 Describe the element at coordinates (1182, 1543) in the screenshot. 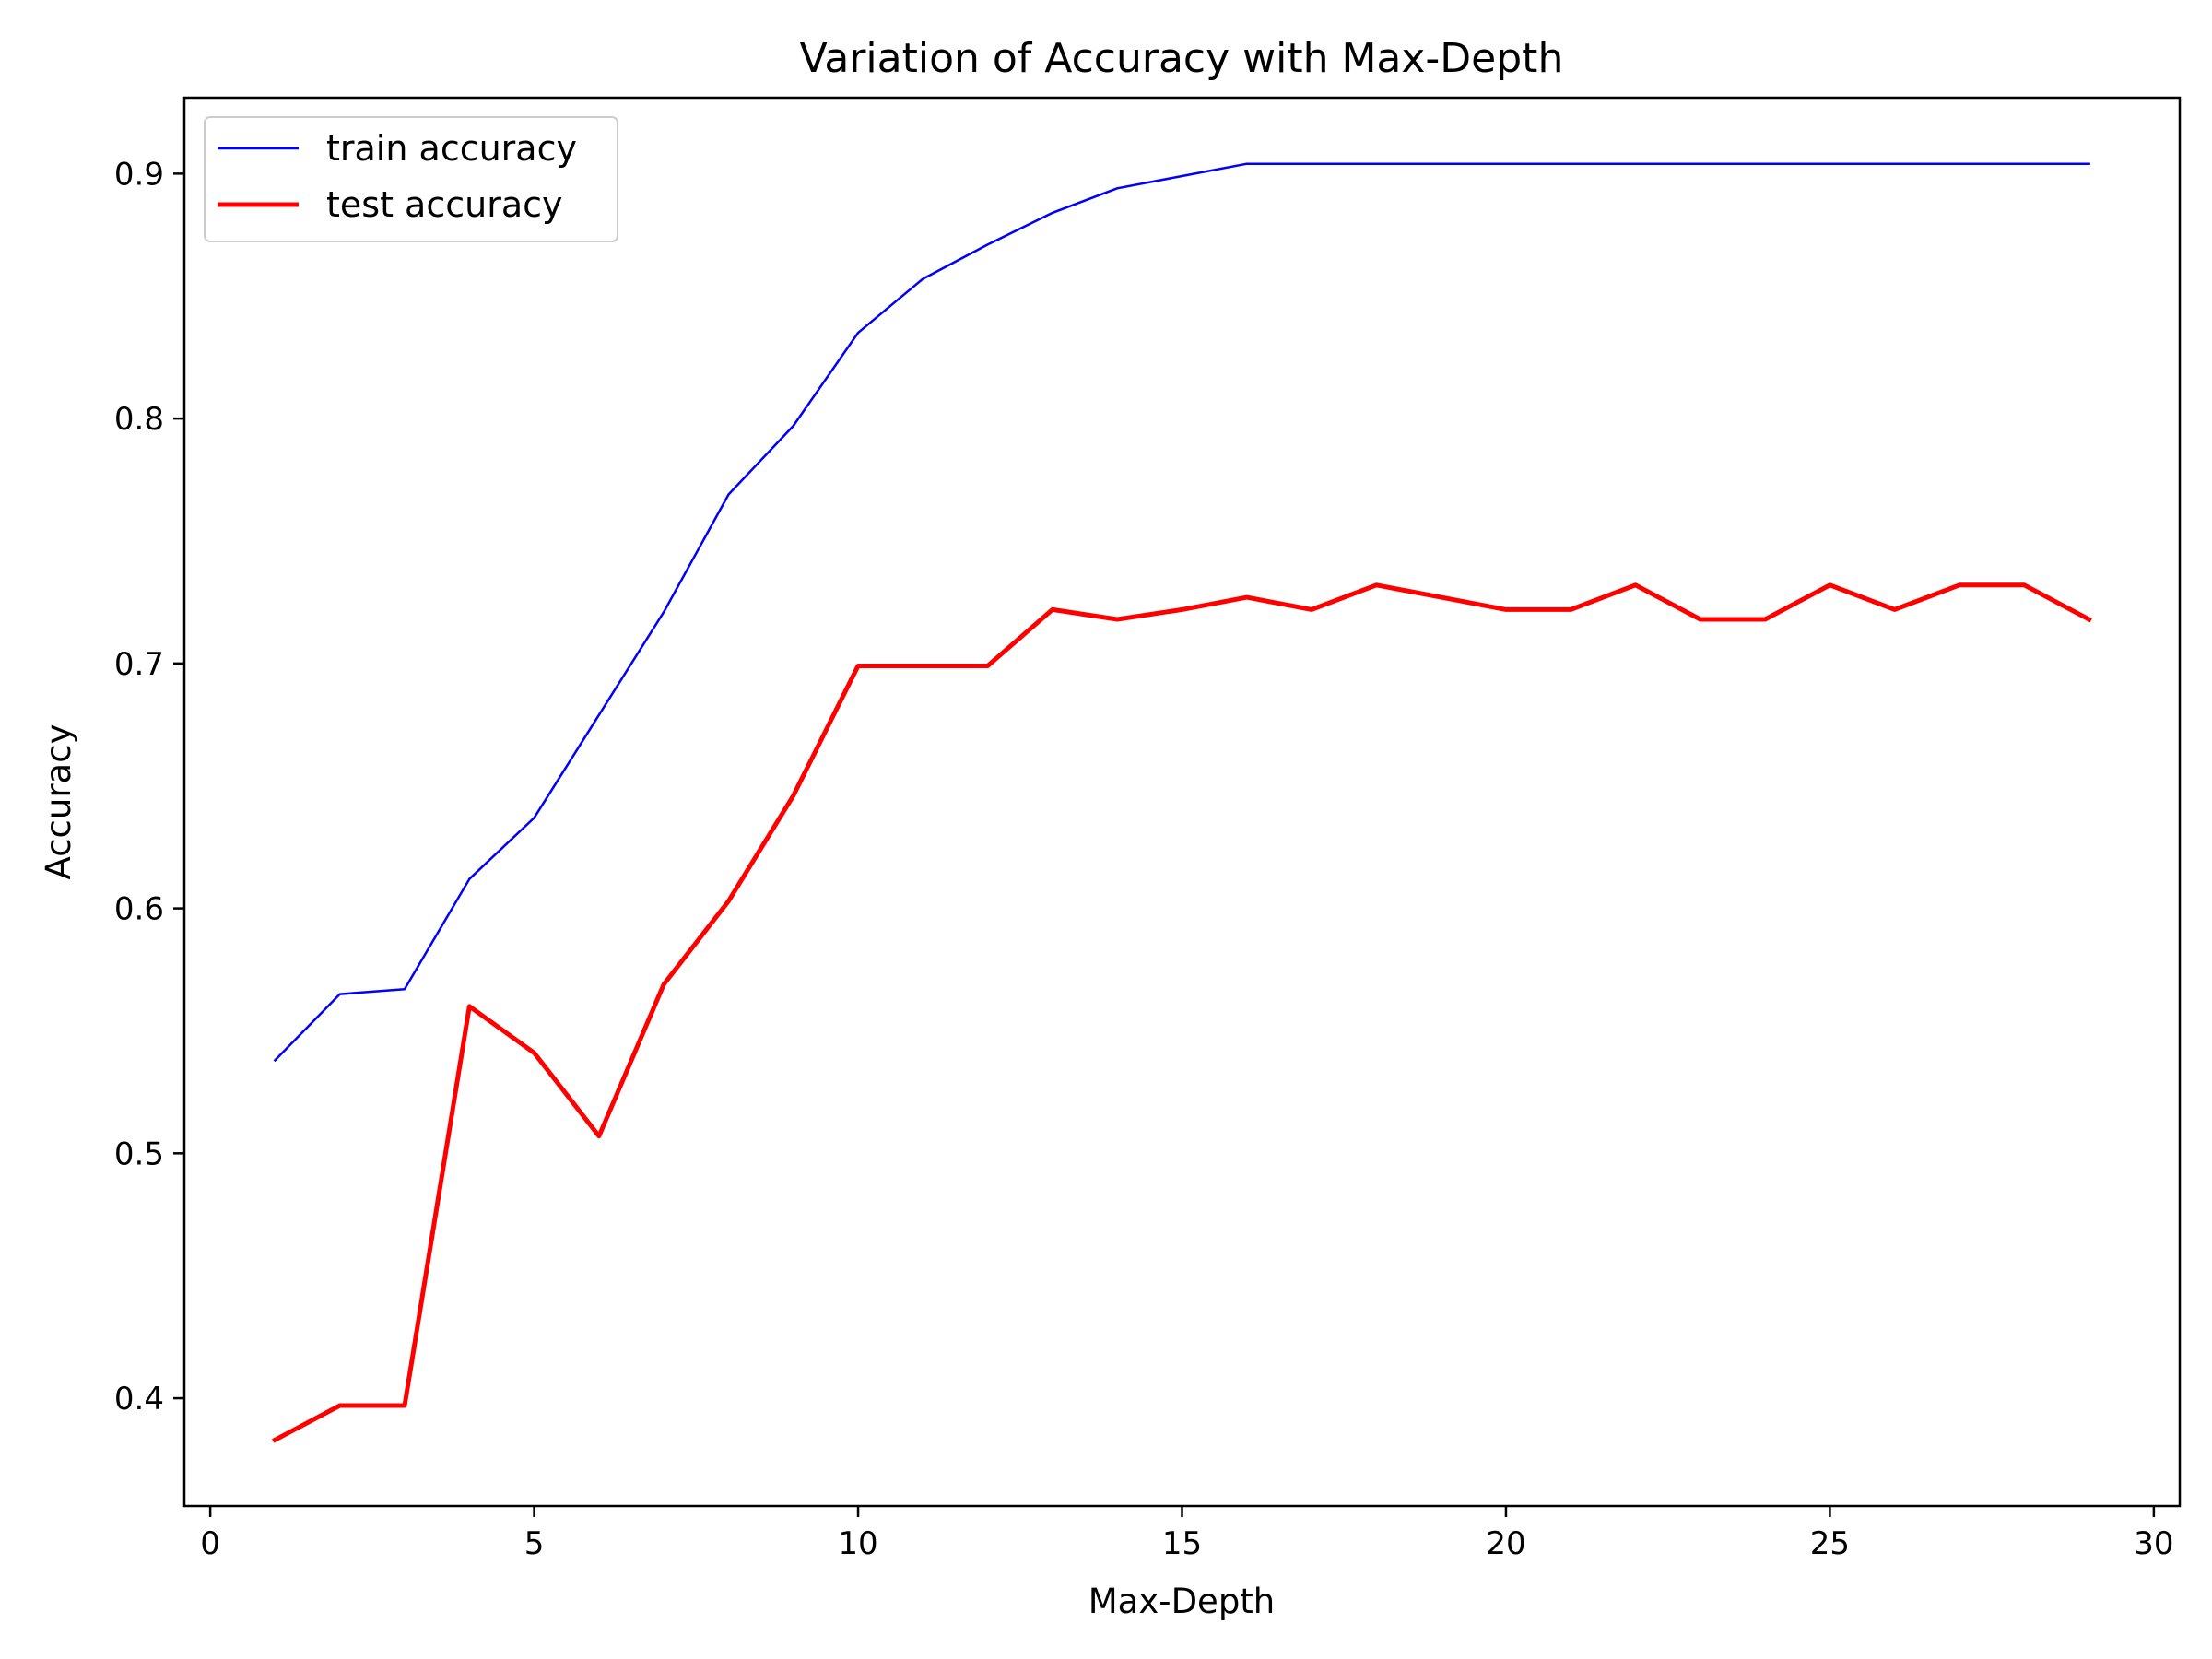

I see `x-tick-label: 15` at that location.